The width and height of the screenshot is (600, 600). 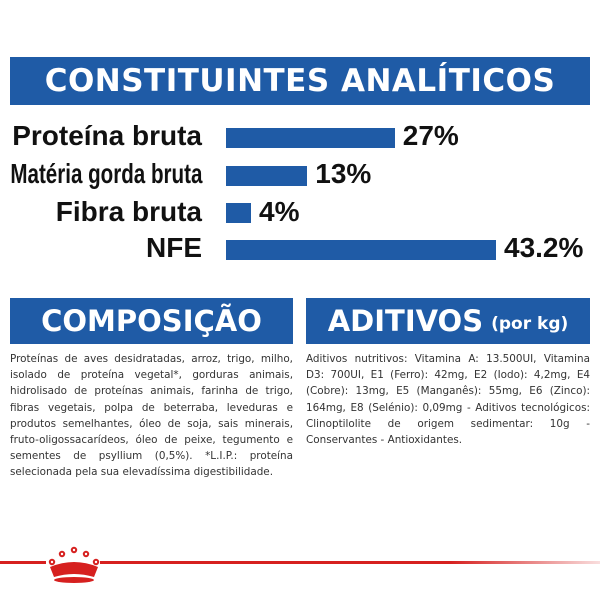 I want to click on fat-bar, so click(x=267, y=176).